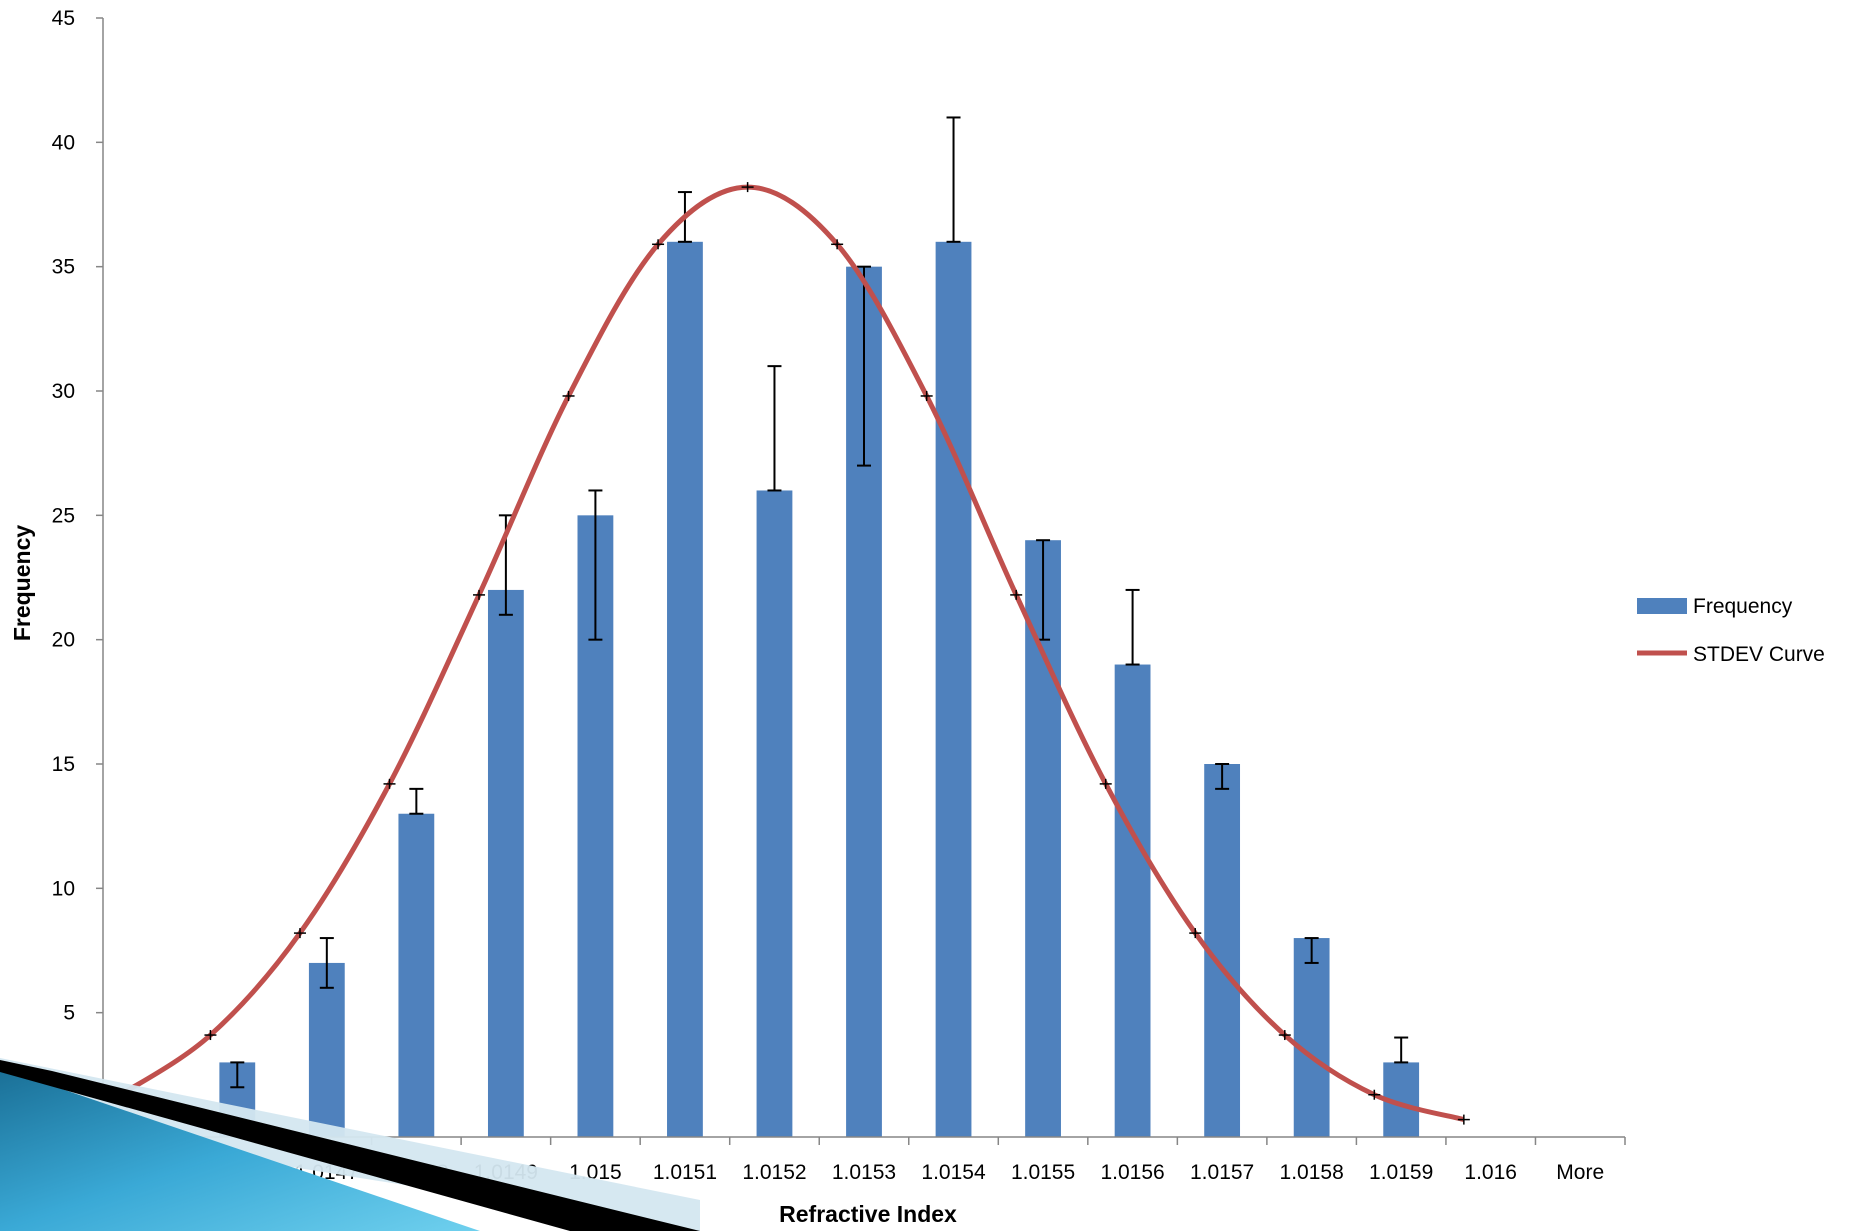  Describe the element at coordinates (22, 583) in the screenshot. I see `y-axis-title: Frequency` at that location.